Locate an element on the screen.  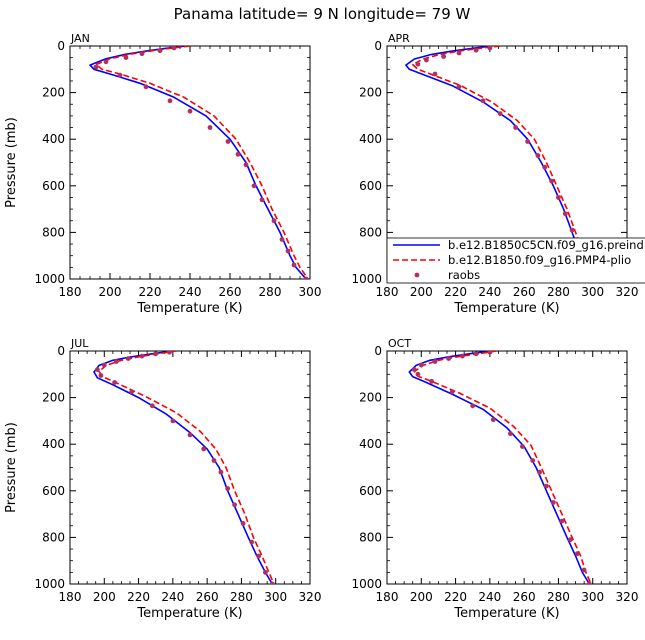
panel-oct-xtick-label: 320 is located at coordinates (627, 597).